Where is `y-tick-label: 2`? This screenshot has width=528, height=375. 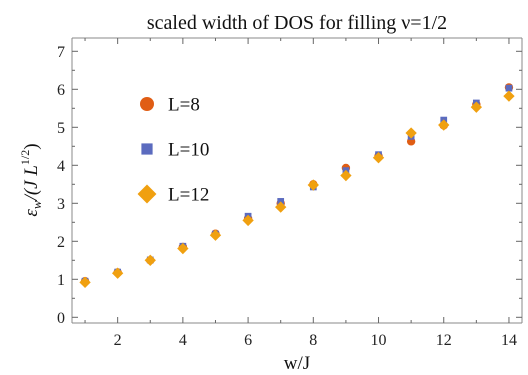
y-tick-label: 2 is located at coordinates (61, 242).